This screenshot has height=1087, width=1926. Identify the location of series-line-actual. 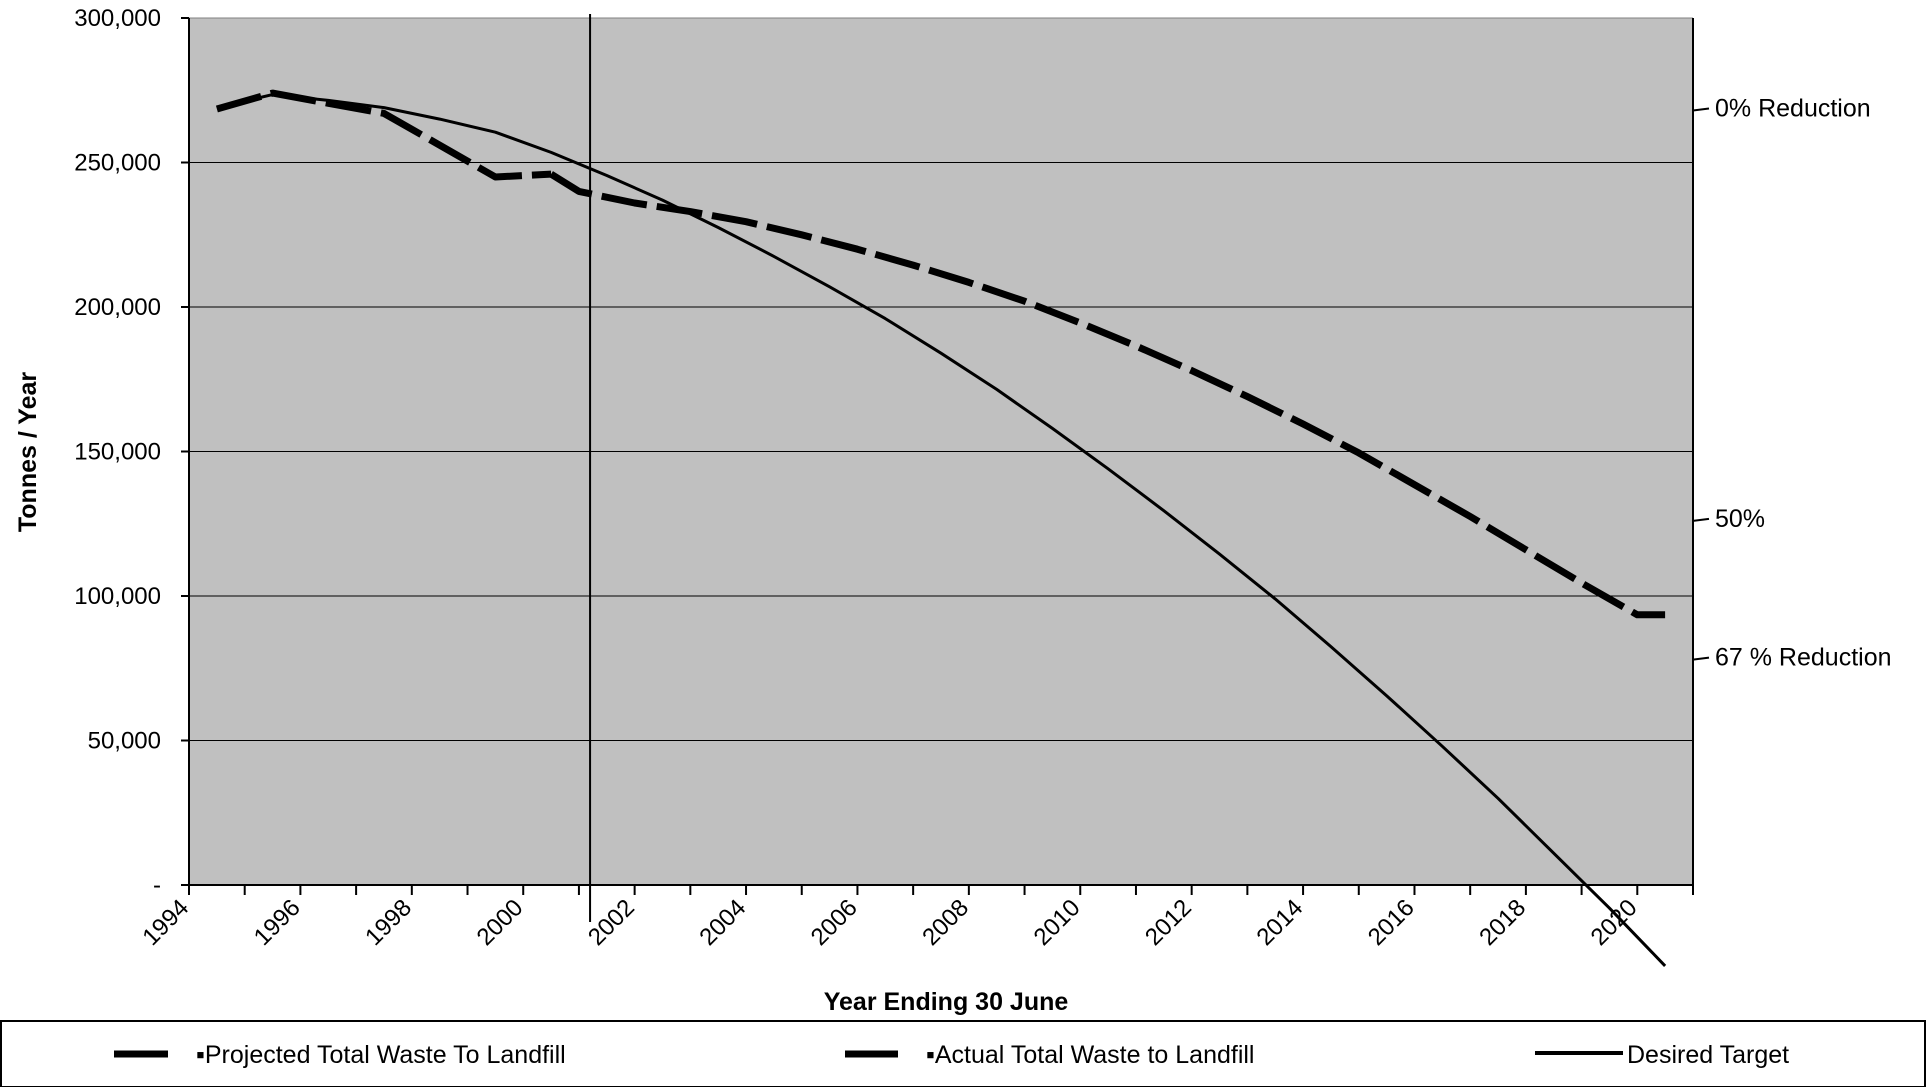
(383, 135).